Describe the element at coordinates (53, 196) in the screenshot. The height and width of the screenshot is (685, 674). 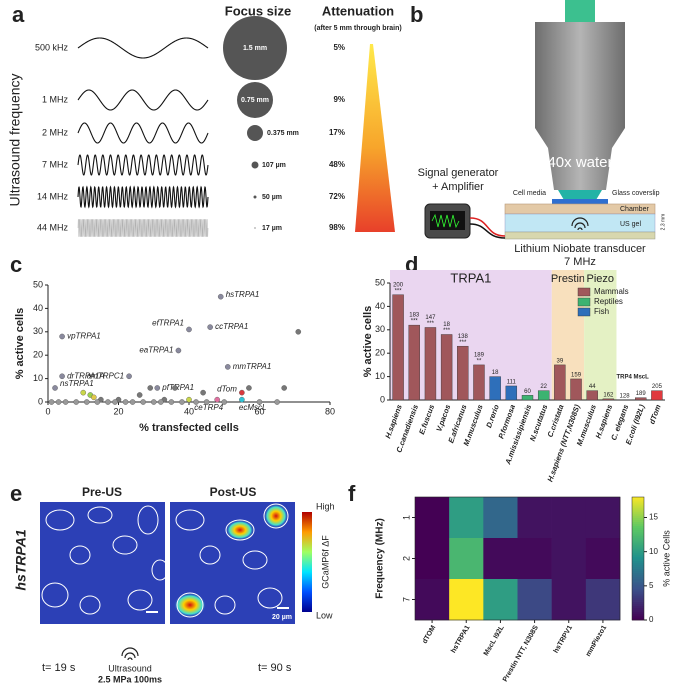
I see `frequency-label: 14 MHz` at that location.